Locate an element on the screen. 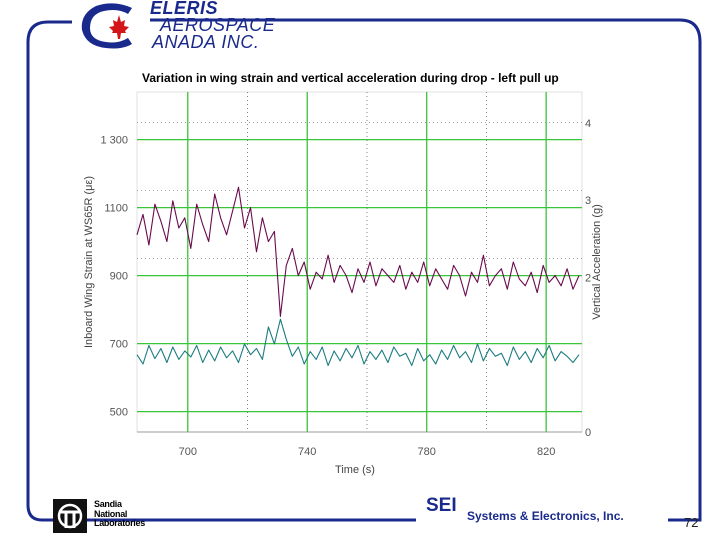 This screenshot has height=540, width=720. y2-tick-label-0: 0 is located at coordinates (588, 433).